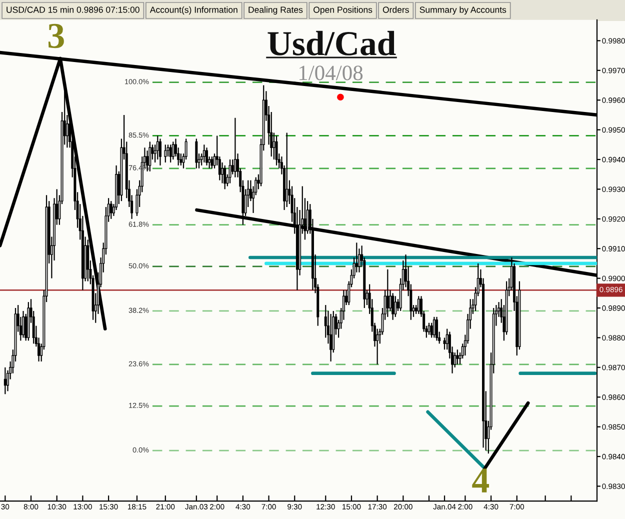  Describe the element at coordinates (332, 43) in the screenshot. I see `chart-title: Usd/Cad` at that location.